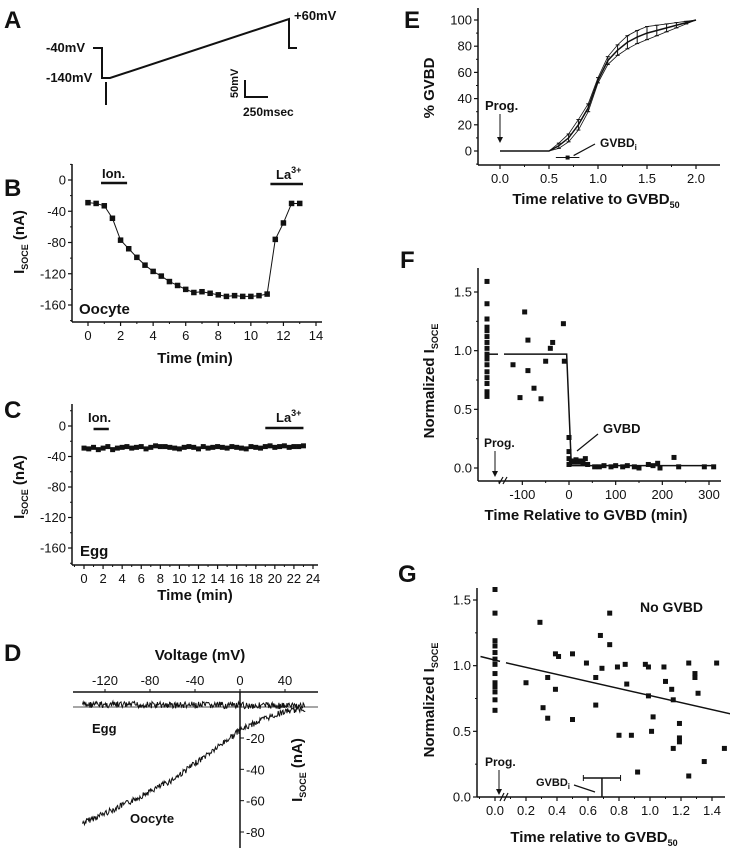  I want to click on x-tick-label: 20, so click(275, 578).